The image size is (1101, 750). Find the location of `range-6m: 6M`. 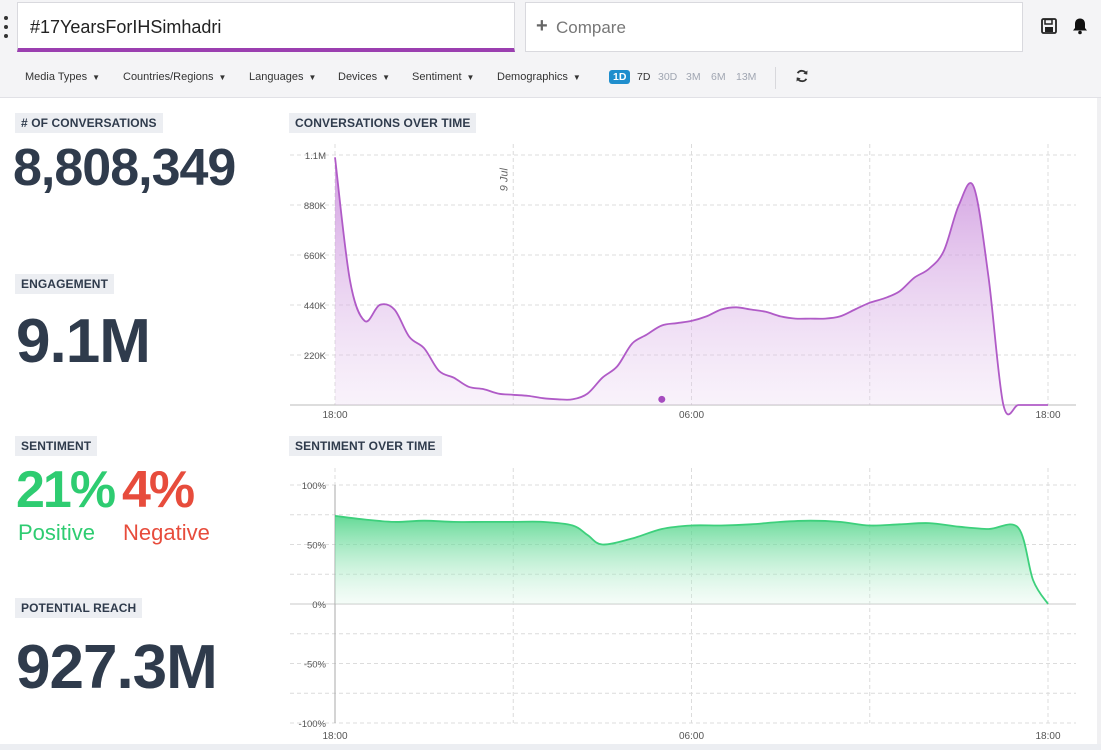

range-6m: 6M is located at coordinates (718, 77).